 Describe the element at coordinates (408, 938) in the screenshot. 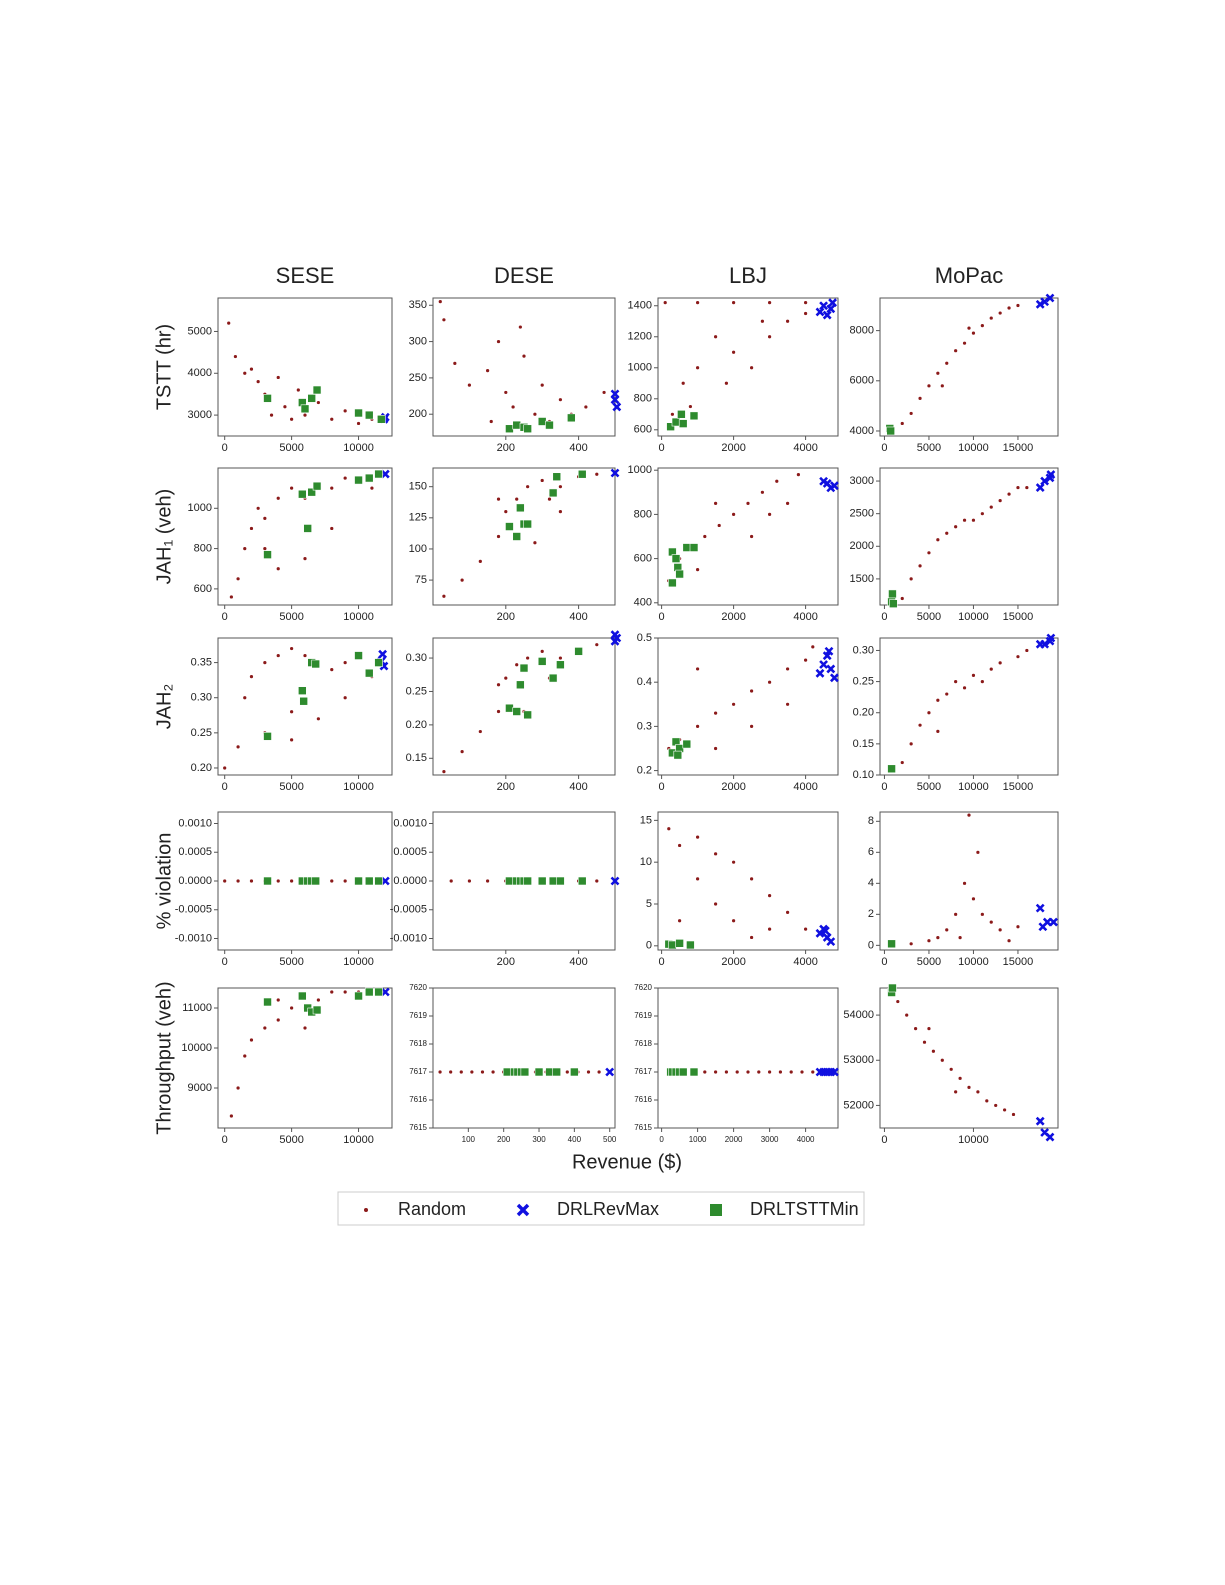

I see `y-tick-label: -0.0010` at that location.